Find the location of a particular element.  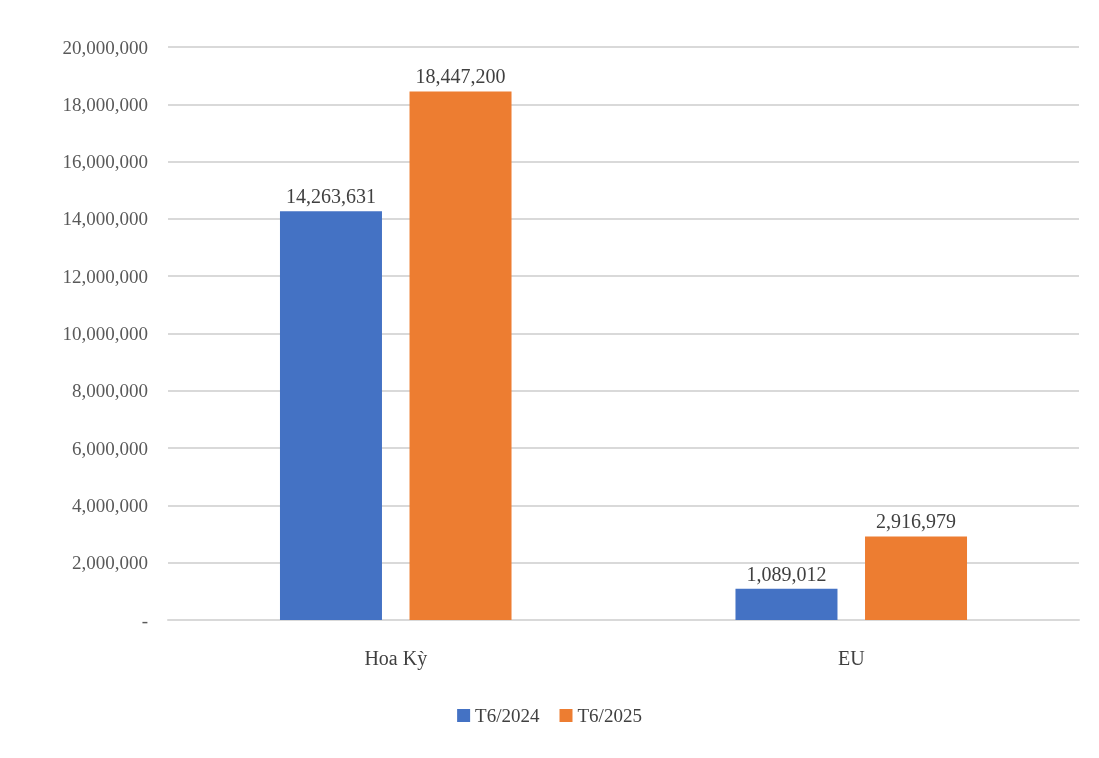

y-tick-label: 20,000,000 is located at coordinates (105, 47).